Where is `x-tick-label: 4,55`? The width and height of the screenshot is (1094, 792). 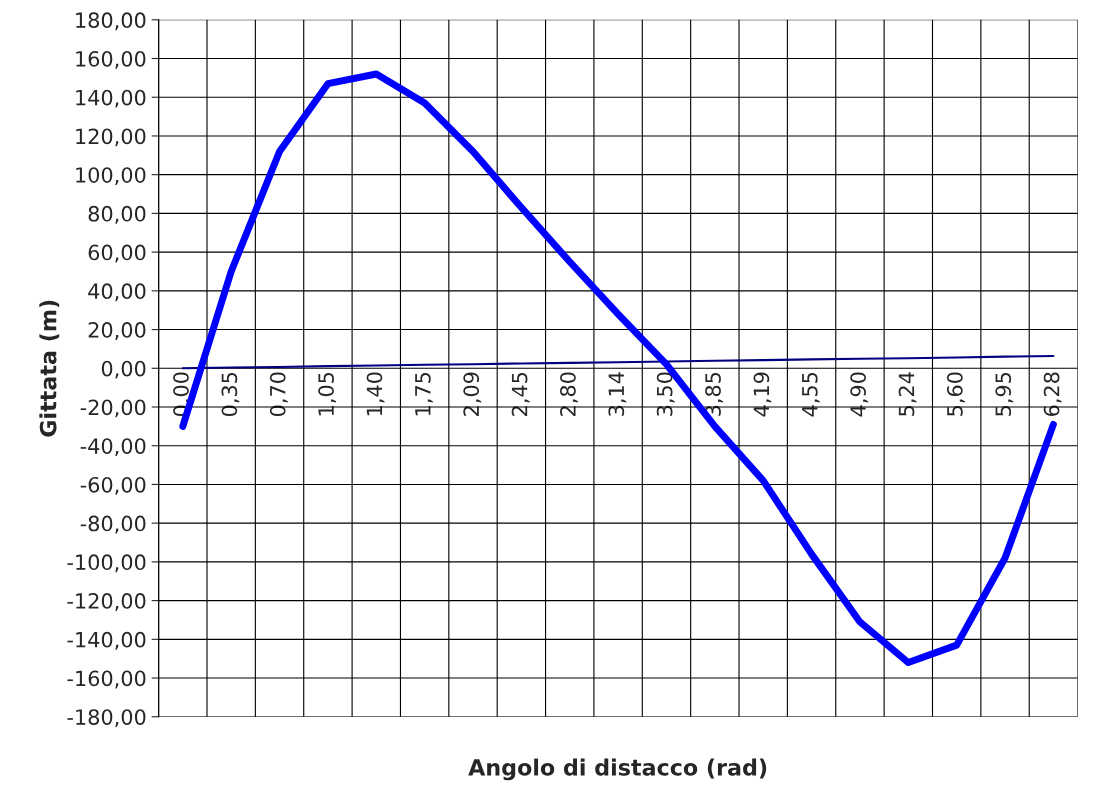 x-tick-label: 4,55 is located at coordinates (811, 394).